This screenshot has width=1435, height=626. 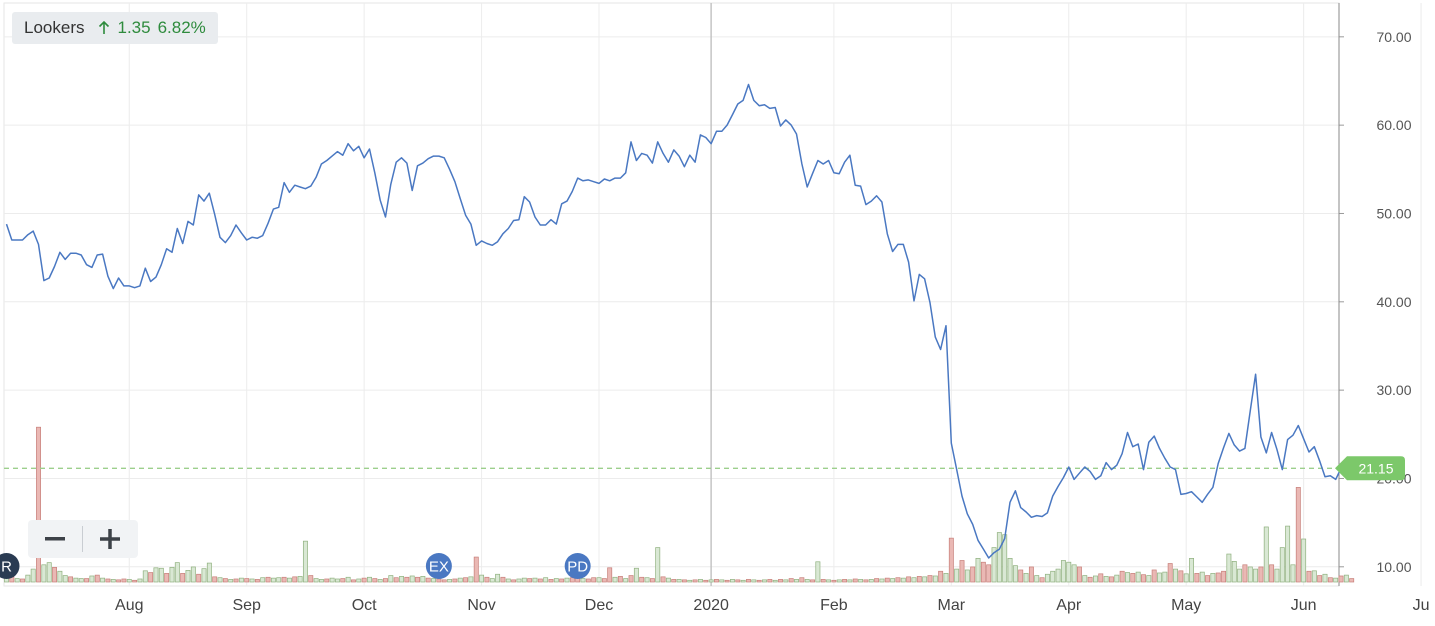 What do you see at coordinates (110, 539) in the screenshot?
I see `zoom-in-button` at bounding box center [110, 539].